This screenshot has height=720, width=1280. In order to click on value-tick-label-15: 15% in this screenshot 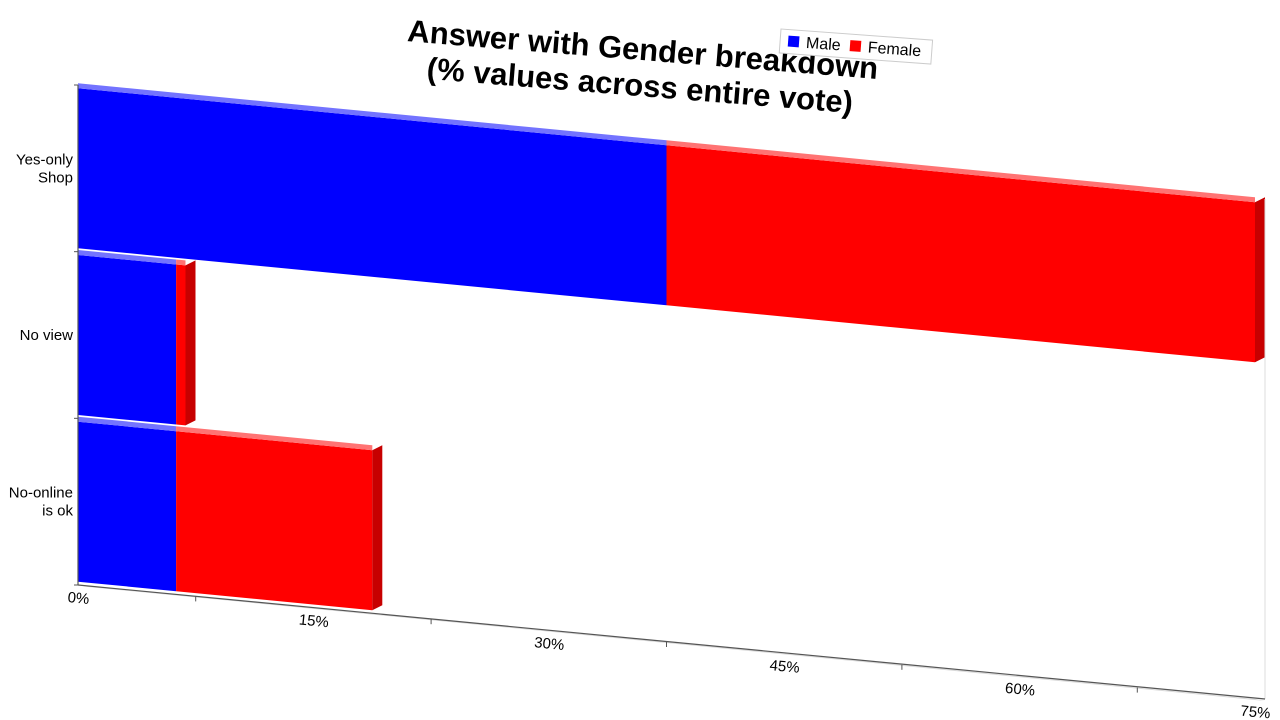, I will do `click(314, 621)`.